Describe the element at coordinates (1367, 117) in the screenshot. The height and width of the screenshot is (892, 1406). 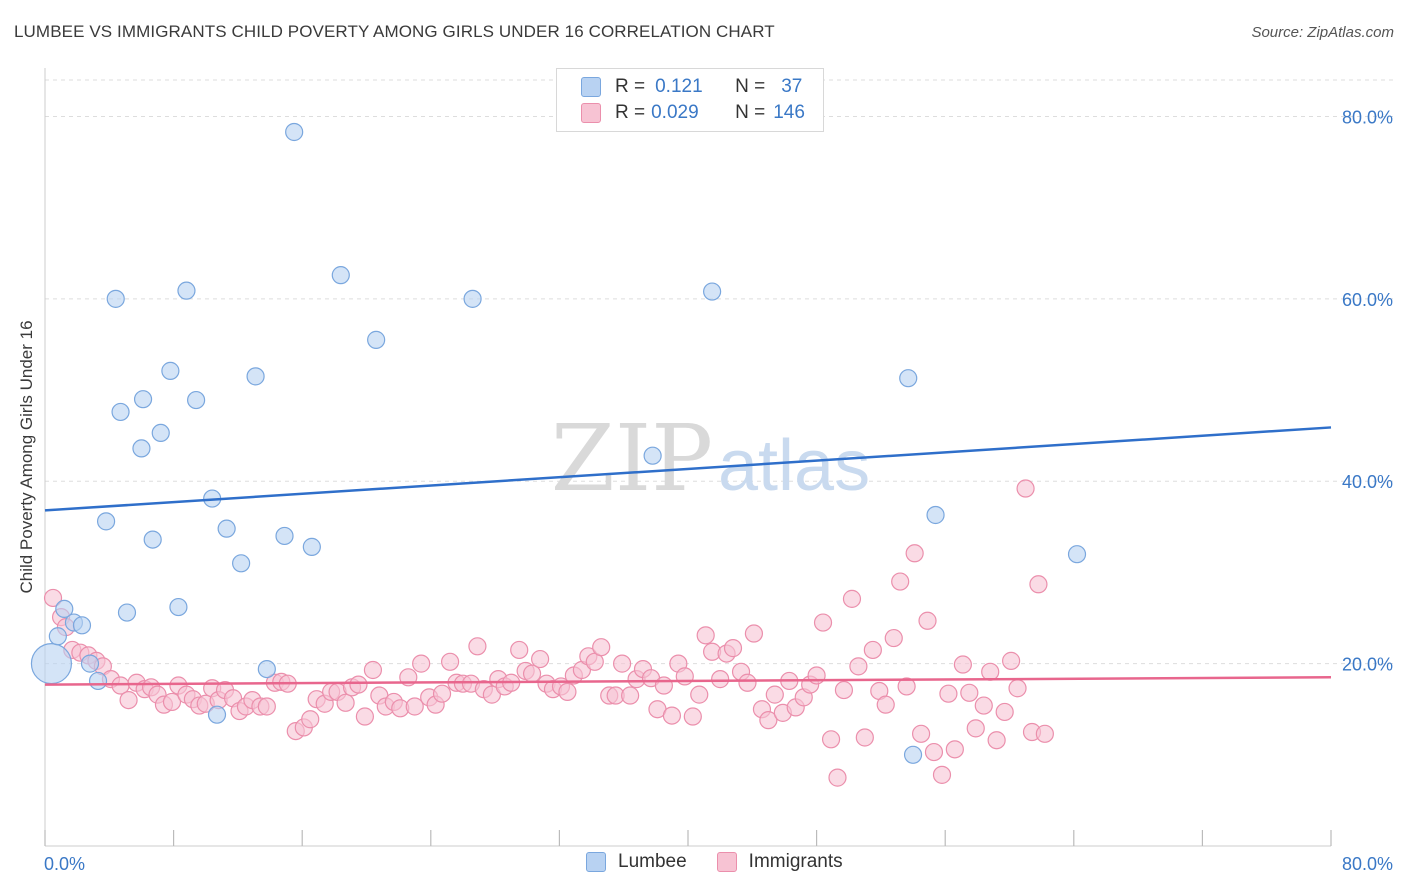
I see `y-tick-label: 80.0%` at that location.